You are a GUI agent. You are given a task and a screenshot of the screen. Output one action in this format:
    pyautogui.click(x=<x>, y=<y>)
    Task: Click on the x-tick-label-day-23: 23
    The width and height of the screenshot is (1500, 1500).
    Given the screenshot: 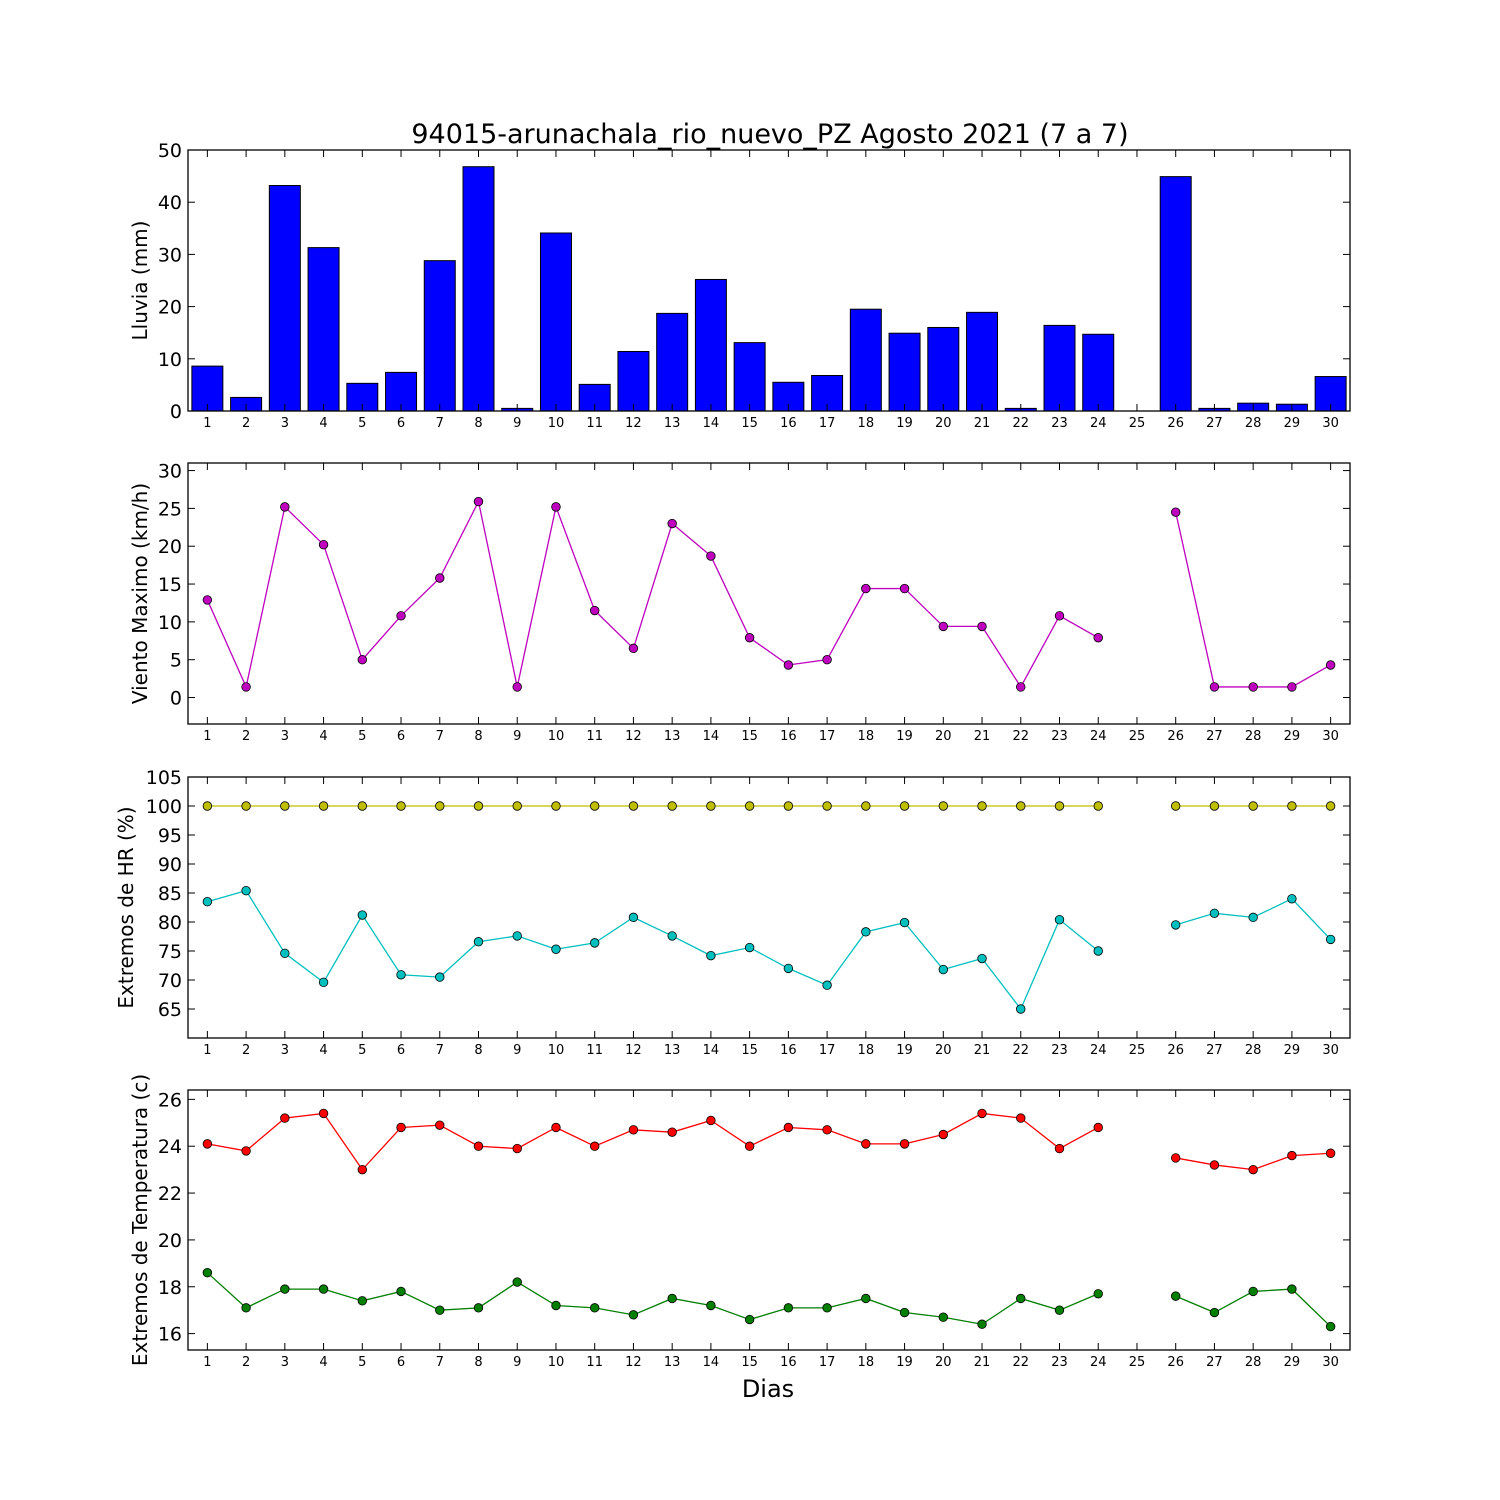 What is the action you would take?
    pyautogui.click(x=1059, y=736)
    